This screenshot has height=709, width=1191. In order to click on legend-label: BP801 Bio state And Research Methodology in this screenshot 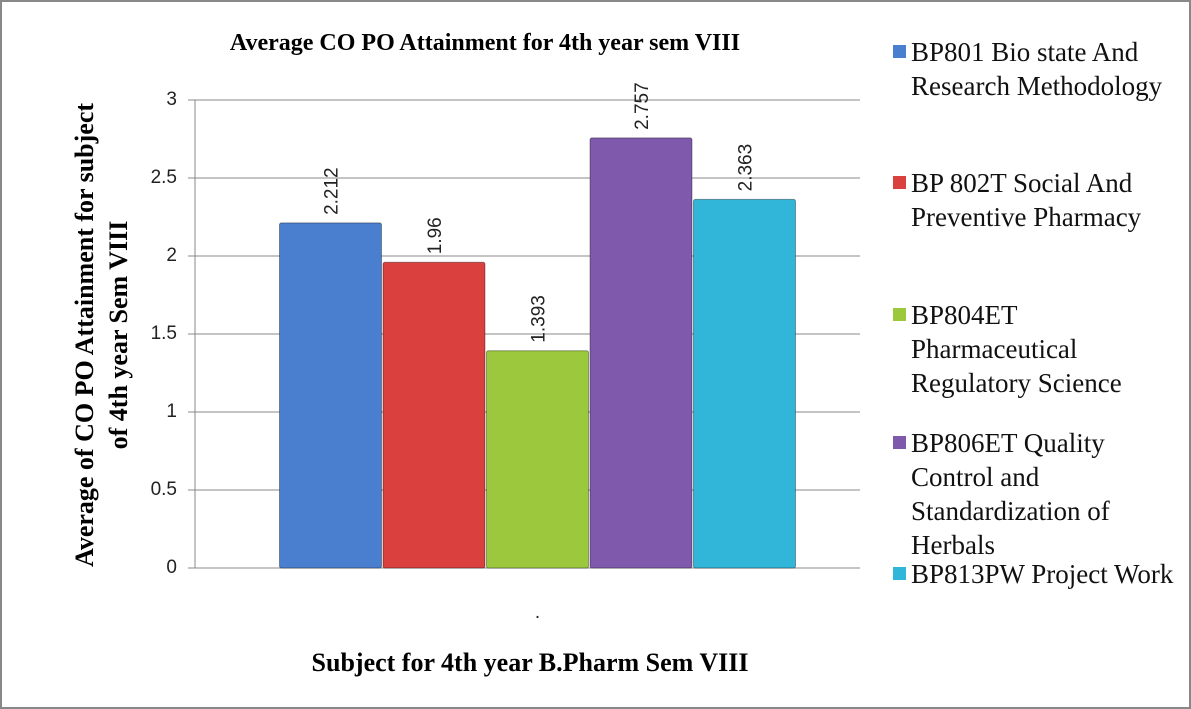, I will do `click(1037, 69)`.